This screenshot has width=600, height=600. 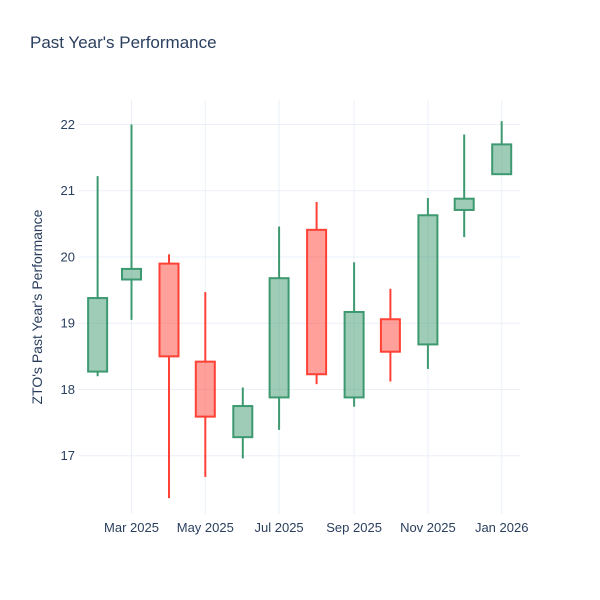 What do you see at coordinates (279, 527) in the screenshot?
I see `x-tick-label: Jul 2025` at bounding box center [279, 527].